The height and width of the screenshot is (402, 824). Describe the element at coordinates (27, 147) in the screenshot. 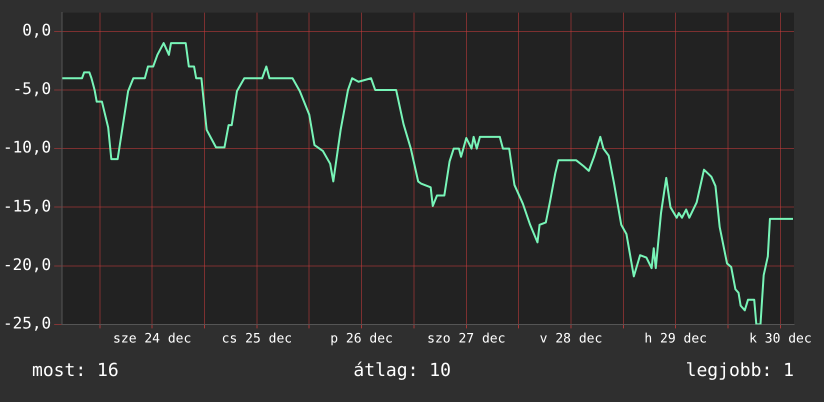

I see `y-tick-label: -10,0` at that location.